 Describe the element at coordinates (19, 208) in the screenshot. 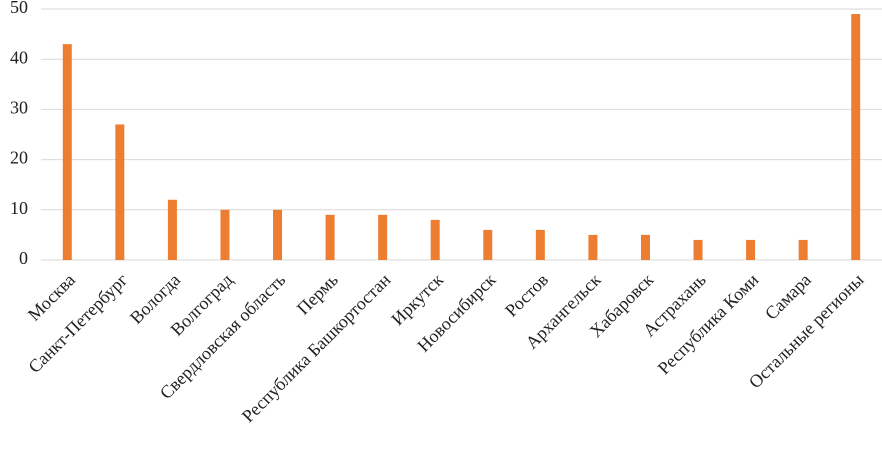

I see `y-tick-label: 10` at that location.